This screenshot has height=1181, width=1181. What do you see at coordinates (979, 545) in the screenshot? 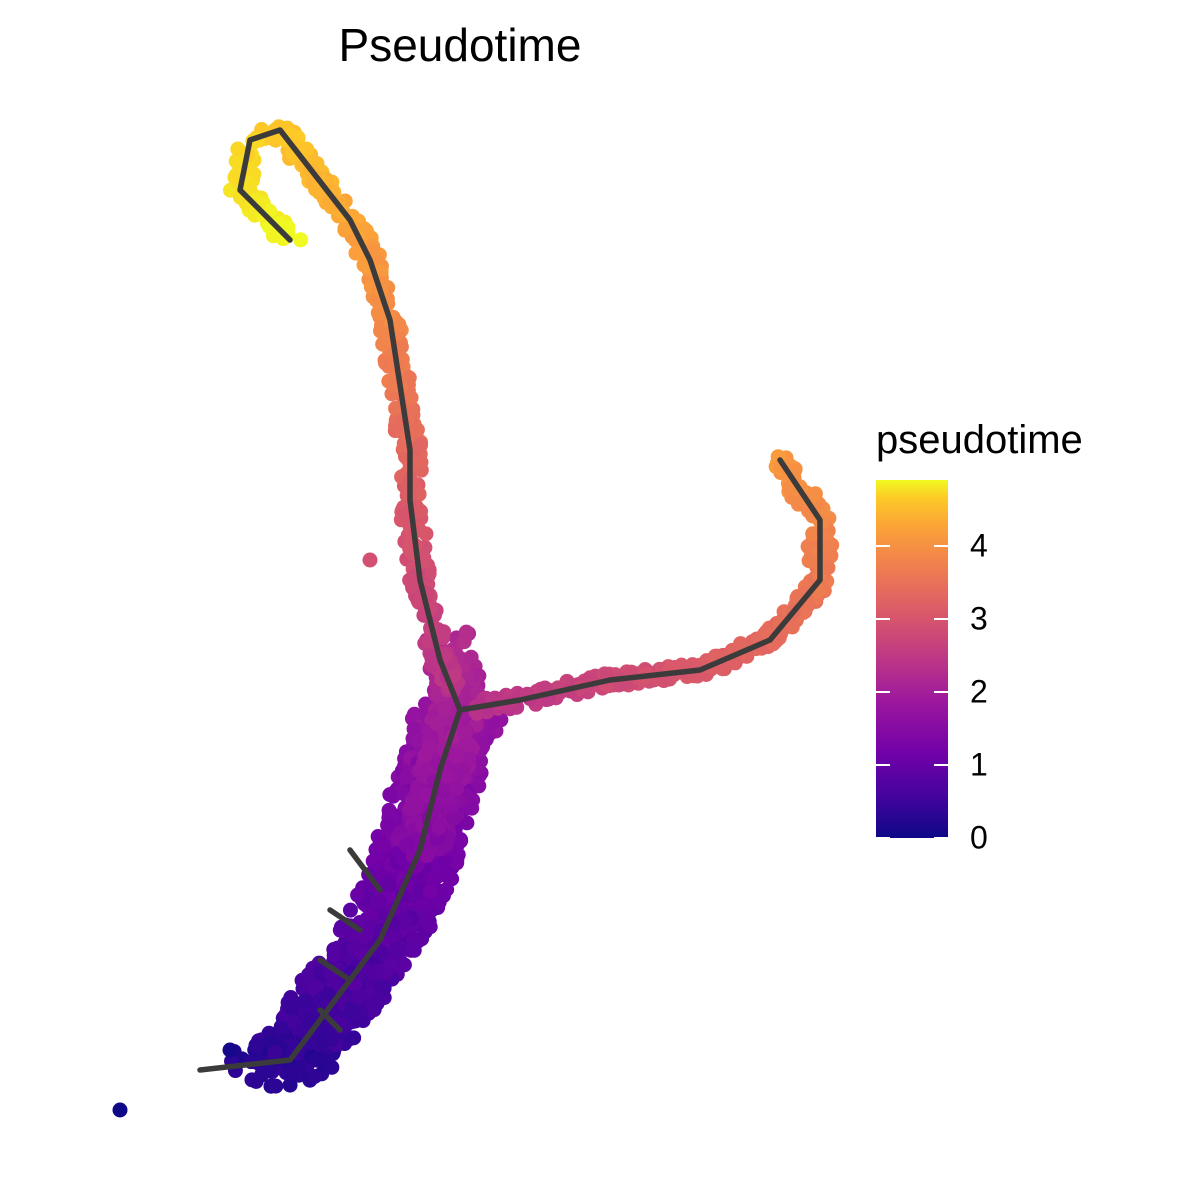
I see `legend-tick-label: 4` at bounding box center [979, 545].